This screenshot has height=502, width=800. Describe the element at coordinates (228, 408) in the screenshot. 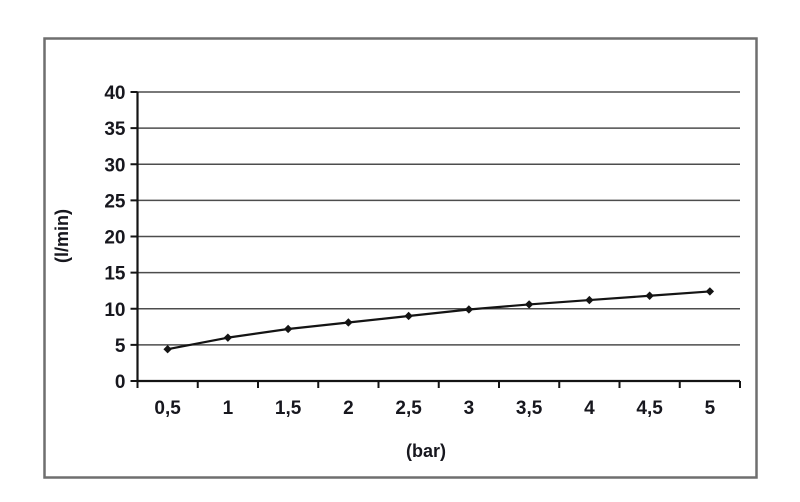

I see `x-tick-label: 1` at that location.